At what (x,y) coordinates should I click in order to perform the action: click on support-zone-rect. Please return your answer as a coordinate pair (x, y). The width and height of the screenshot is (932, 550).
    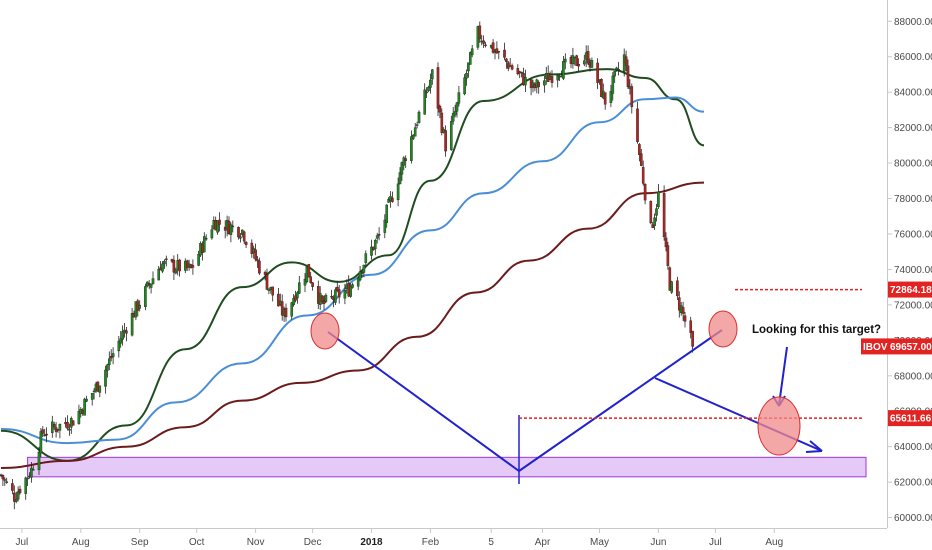
    Looking at the image, I should click on (447, 467).